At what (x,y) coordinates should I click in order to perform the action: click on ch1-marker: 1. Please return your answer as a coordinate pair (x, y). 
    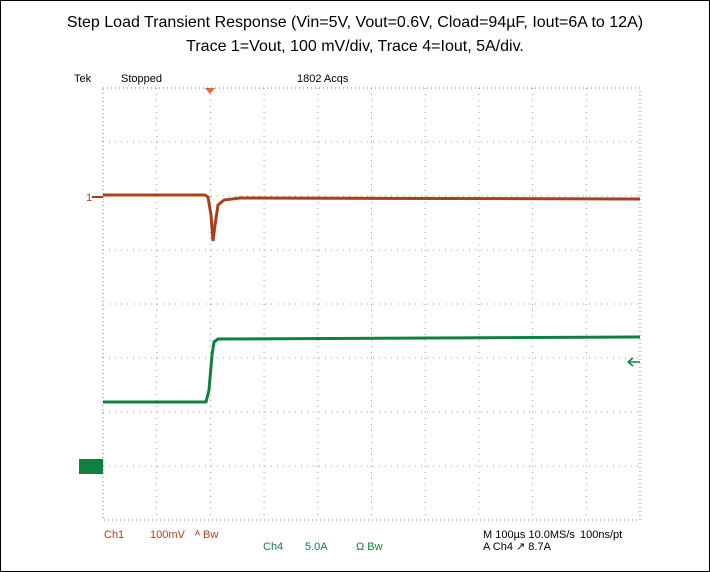
    Looking at the image, I should click on (89, 198).